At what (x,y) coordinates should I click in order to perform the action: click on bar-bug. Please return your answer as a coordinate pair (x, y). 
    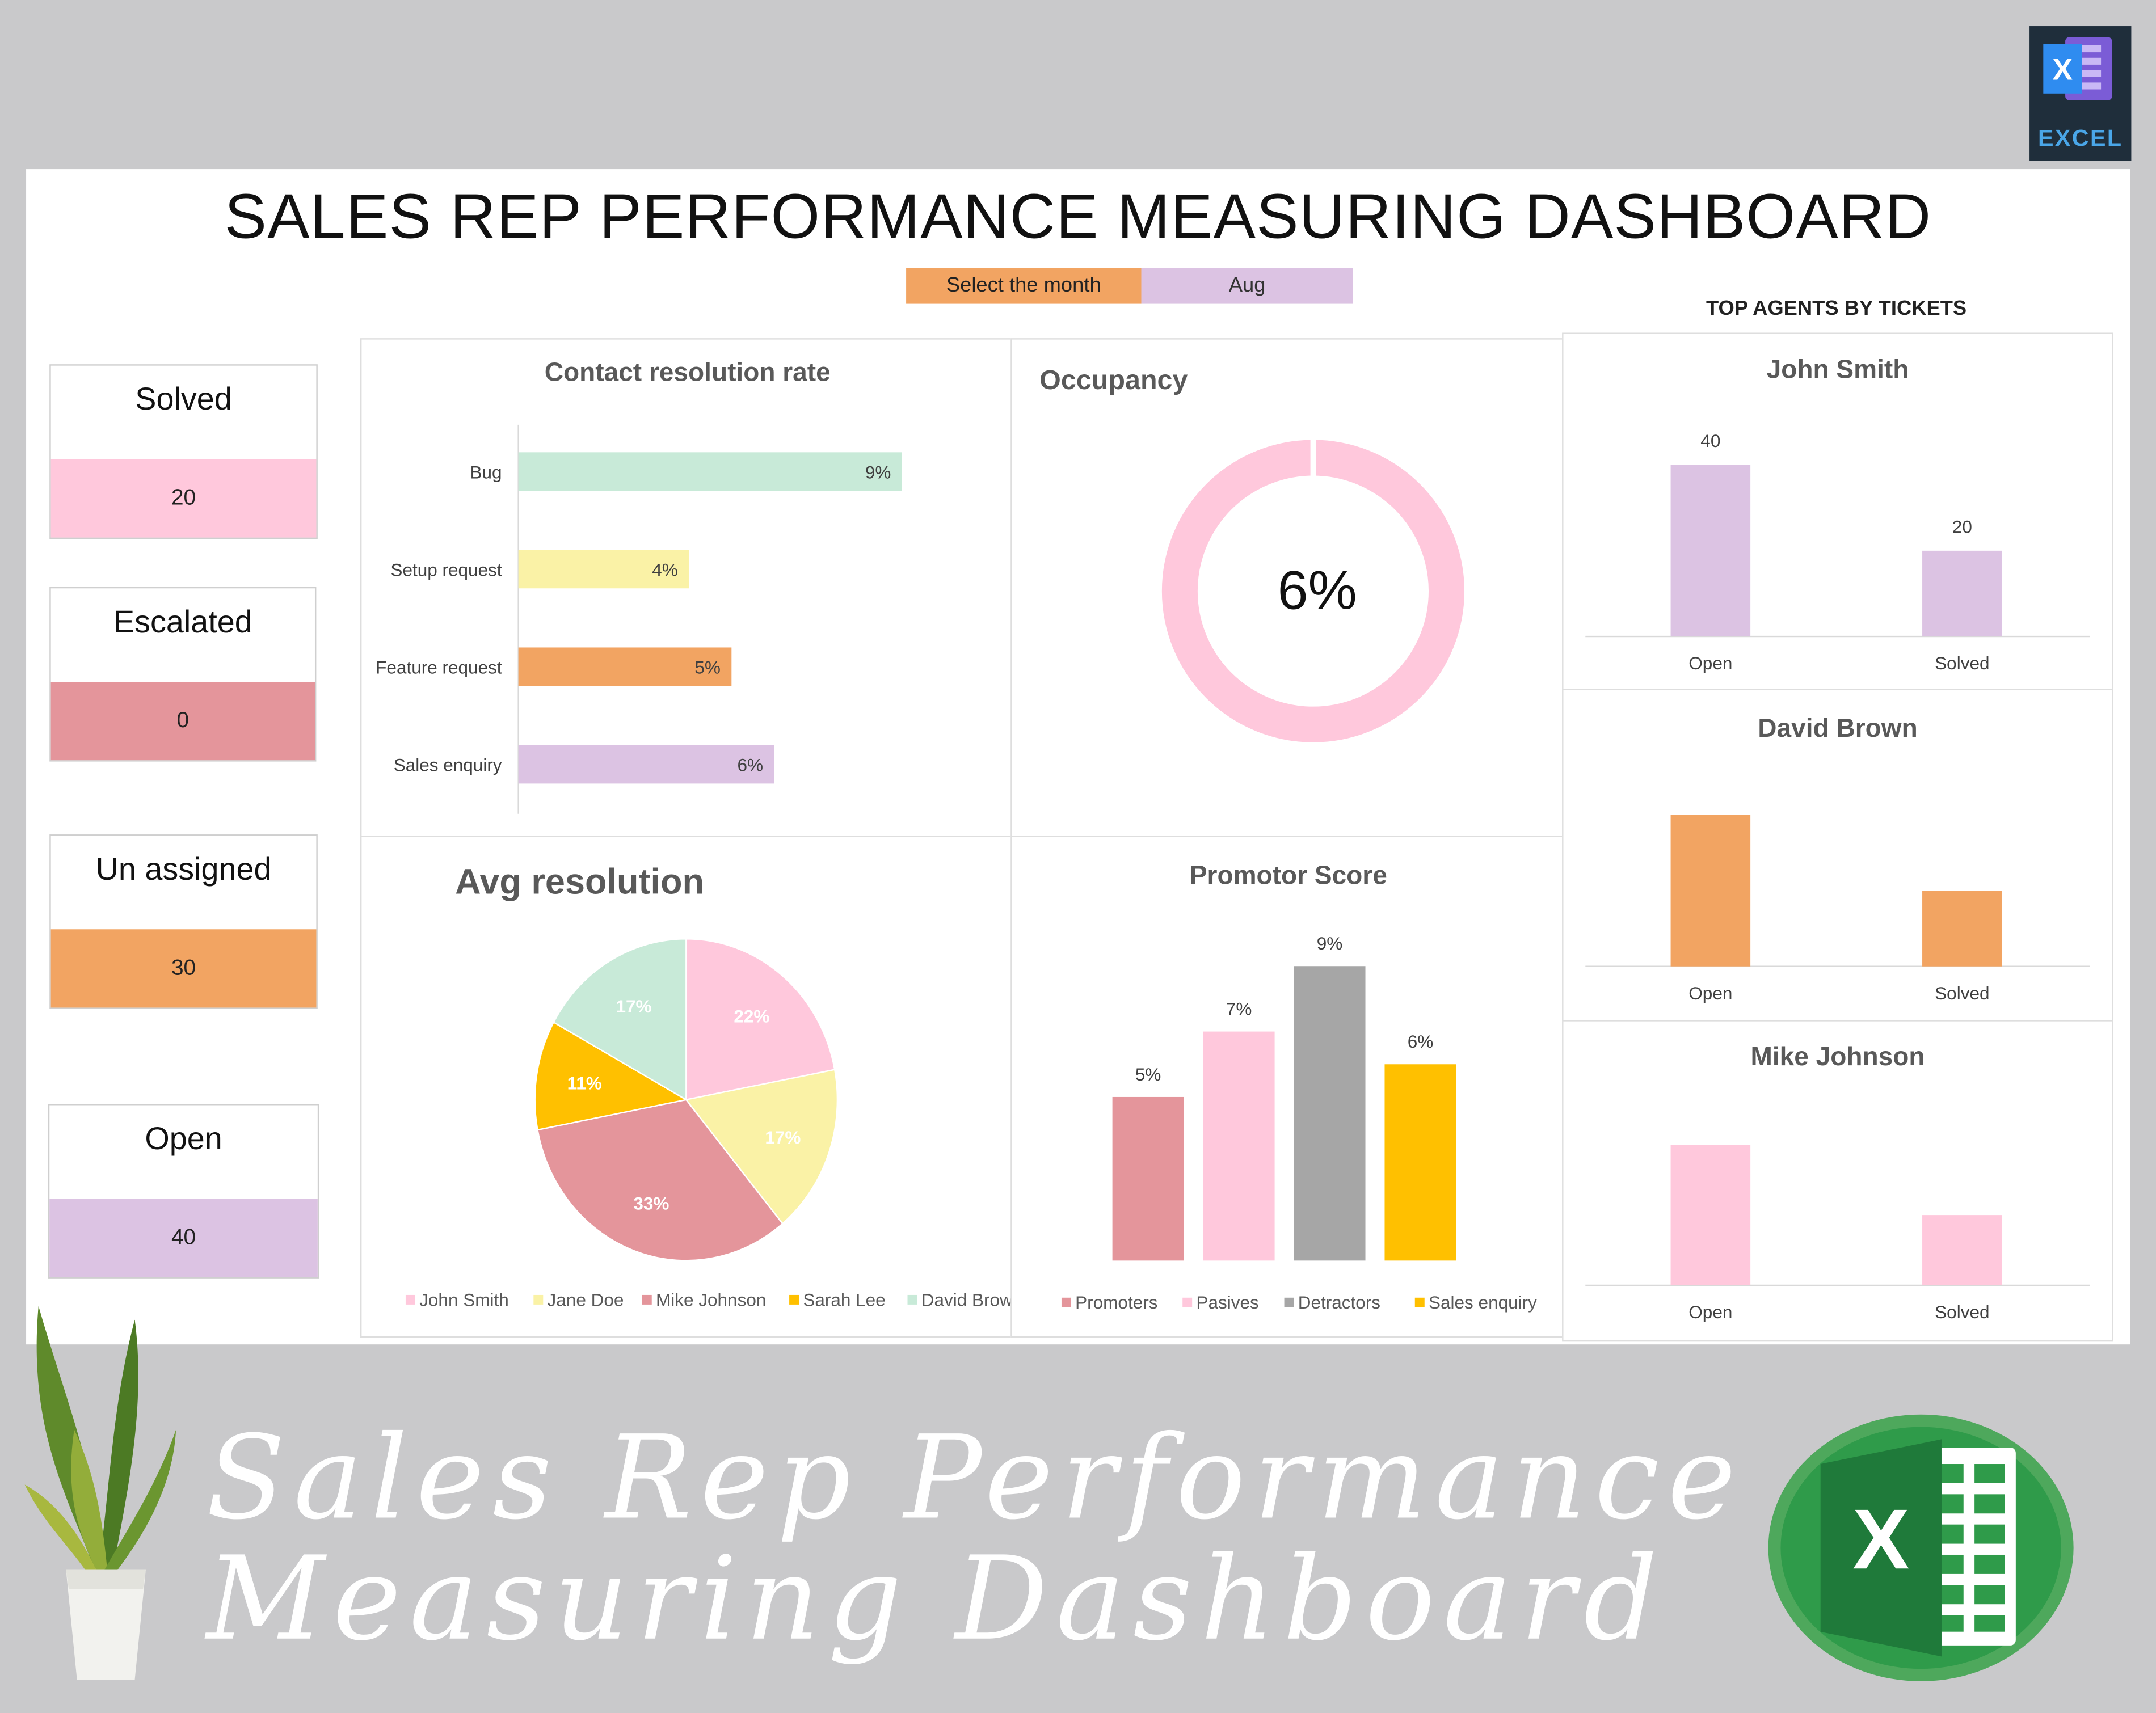
    Looking at the image, I should click on (710, 471).